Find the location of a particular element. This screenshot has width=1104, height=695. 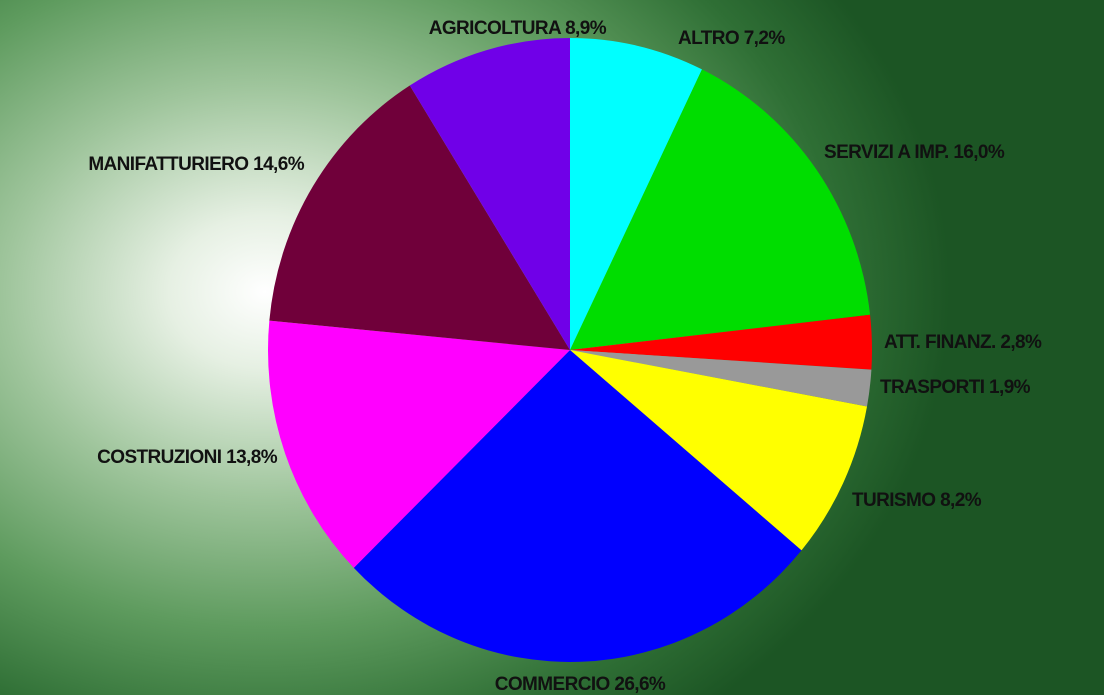

slice-label-servizi-a-imp: SERVIZI A IMP. 16,0% is located at coordinates (914, 152).